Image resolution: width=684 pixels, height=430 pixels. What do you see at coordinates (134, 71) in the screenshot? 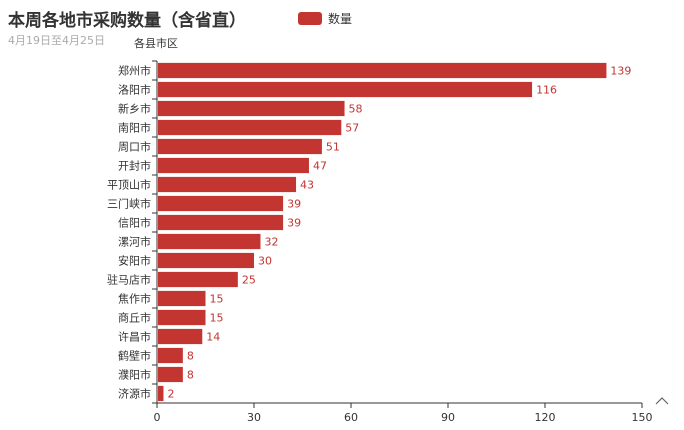
I see `y-tick-label: 郑州市` at bounding box center [134, 71].